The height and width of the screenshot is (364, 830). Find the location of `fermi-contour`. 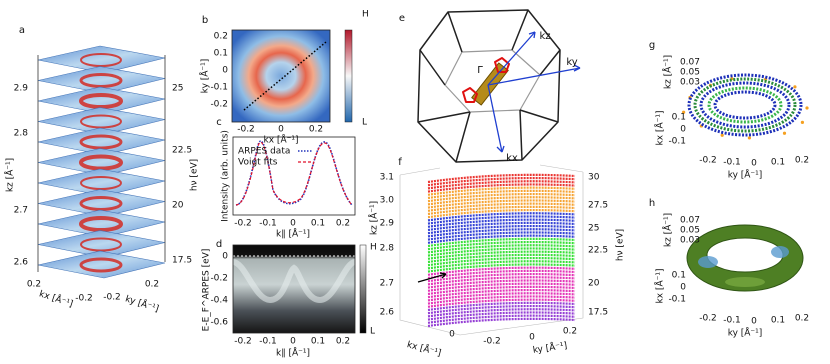

fermi-contour is located at coordinates (745, 105).